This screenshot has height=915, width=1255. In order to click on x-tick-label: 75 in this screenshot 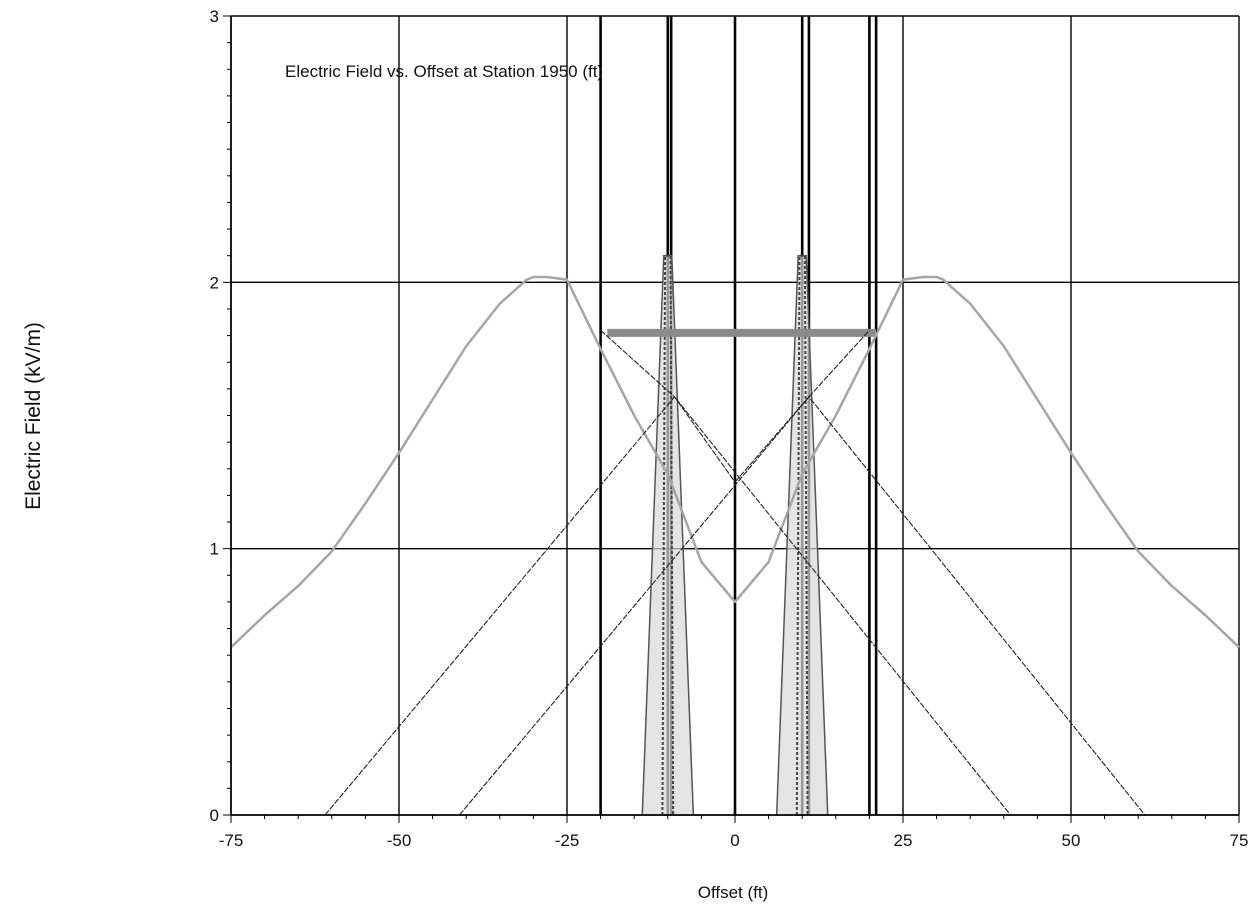, I will do `click(1239, 840)`.